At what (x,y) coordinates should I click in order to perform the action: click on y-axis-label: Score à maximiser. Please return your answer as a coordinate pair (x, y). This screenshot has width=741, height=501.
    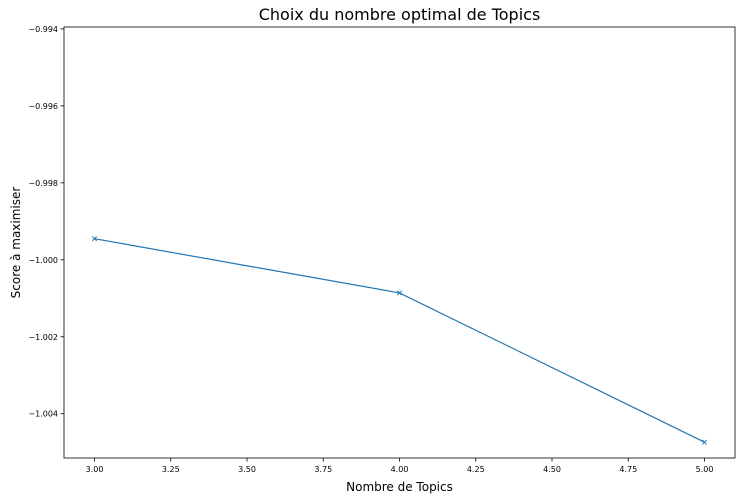
    Looking at the image, I should click on (16, 243).